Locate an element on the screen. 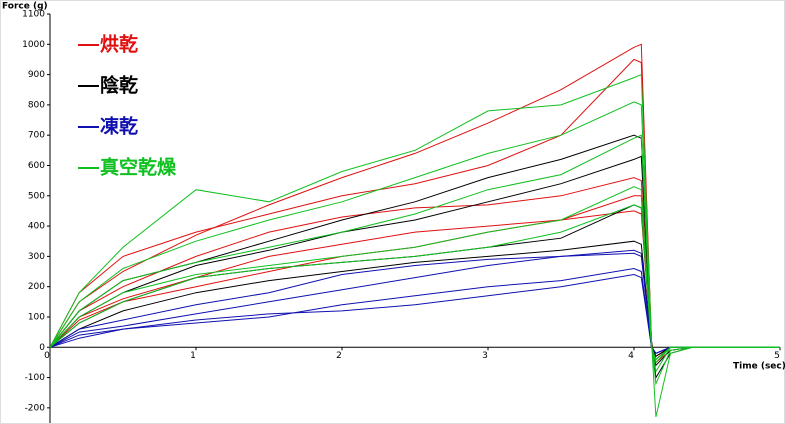 Image resolution: width=785 pixels, height=424 pixels. x-tick-label: 4 is located at coordinates (631, 356).